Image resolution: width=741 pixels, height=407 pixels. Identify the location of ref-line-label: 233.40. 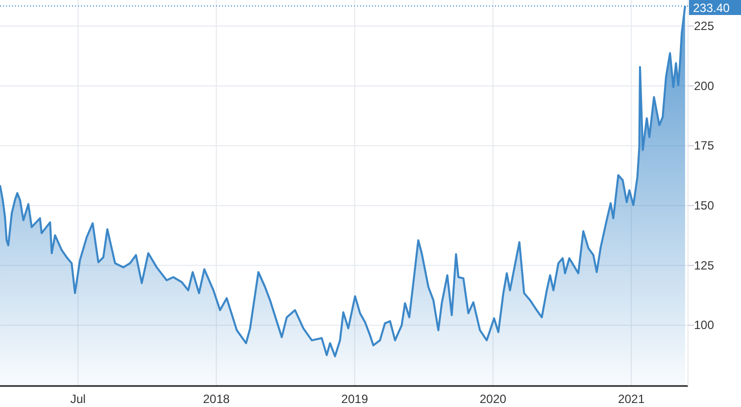
(711, 7).